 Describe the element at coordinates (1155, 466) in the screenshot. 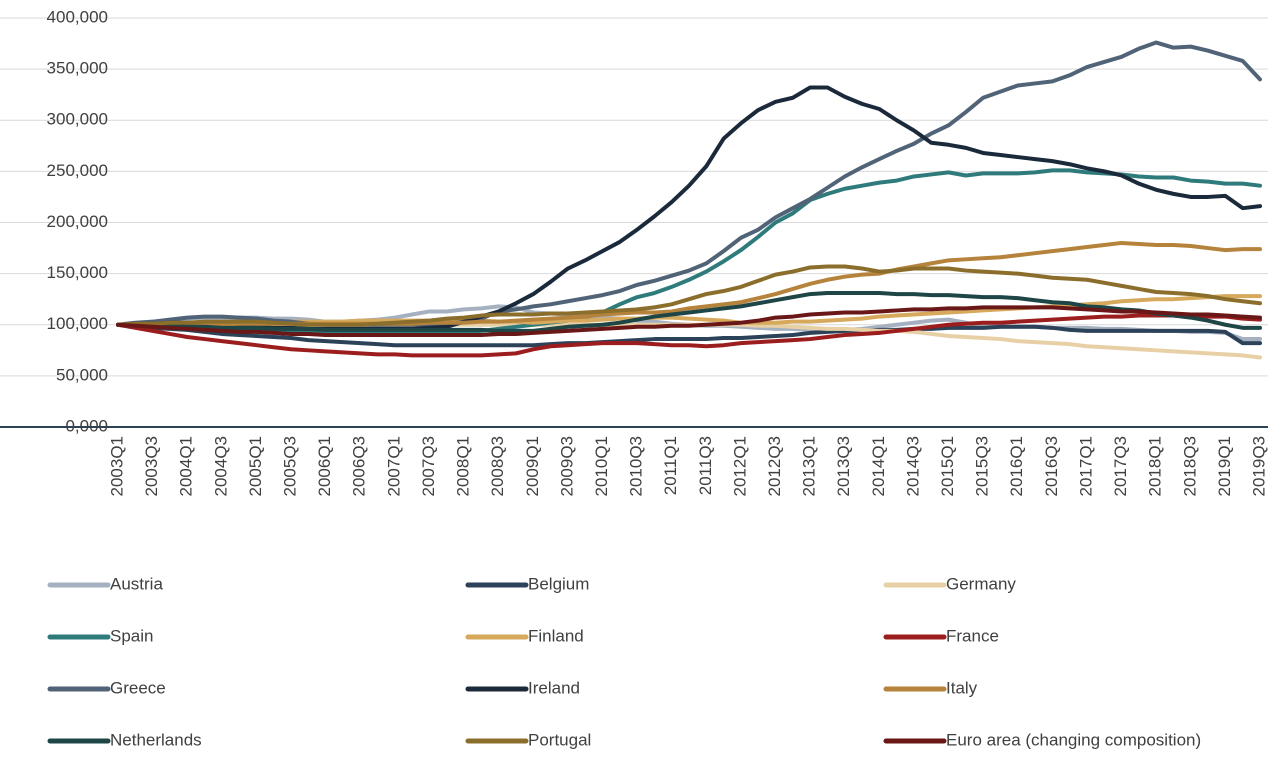

I see `x-tick-label: 2018Q1` at that location.